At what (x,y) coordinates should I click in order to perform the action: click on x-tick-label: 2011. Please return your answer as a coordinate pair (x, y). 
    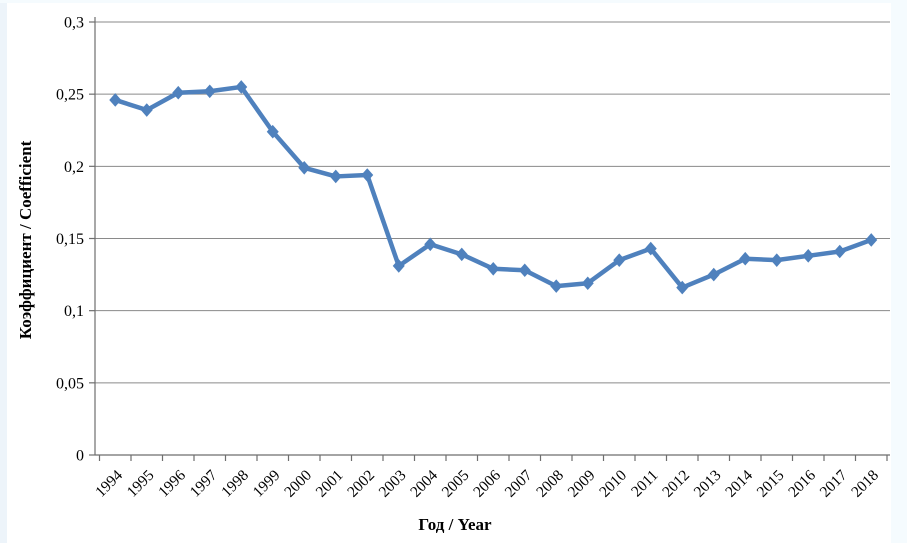
    Looking at the image, I should click on (645, 484).